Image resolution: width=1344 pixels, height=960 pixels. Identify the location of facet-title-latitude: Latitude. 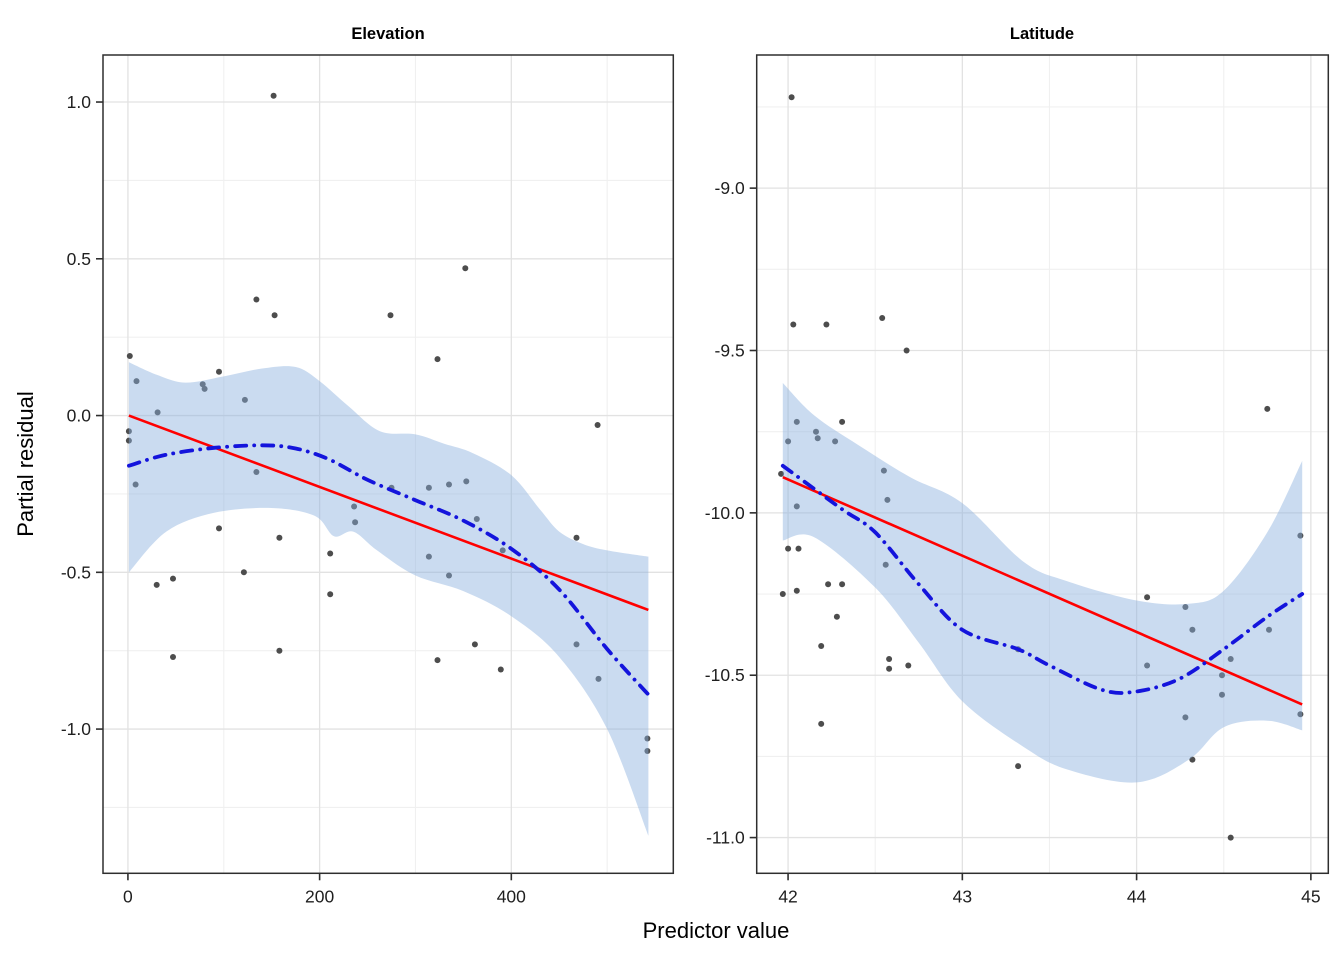
(1042, 34).